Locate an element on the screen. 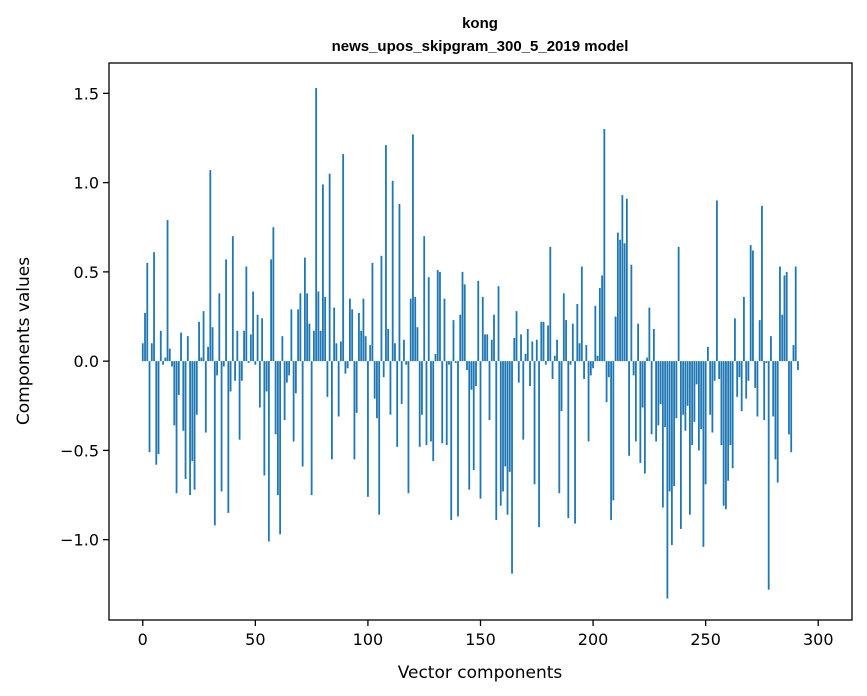  y-tick-label: 1.0 is located at coordinates (86, 183).